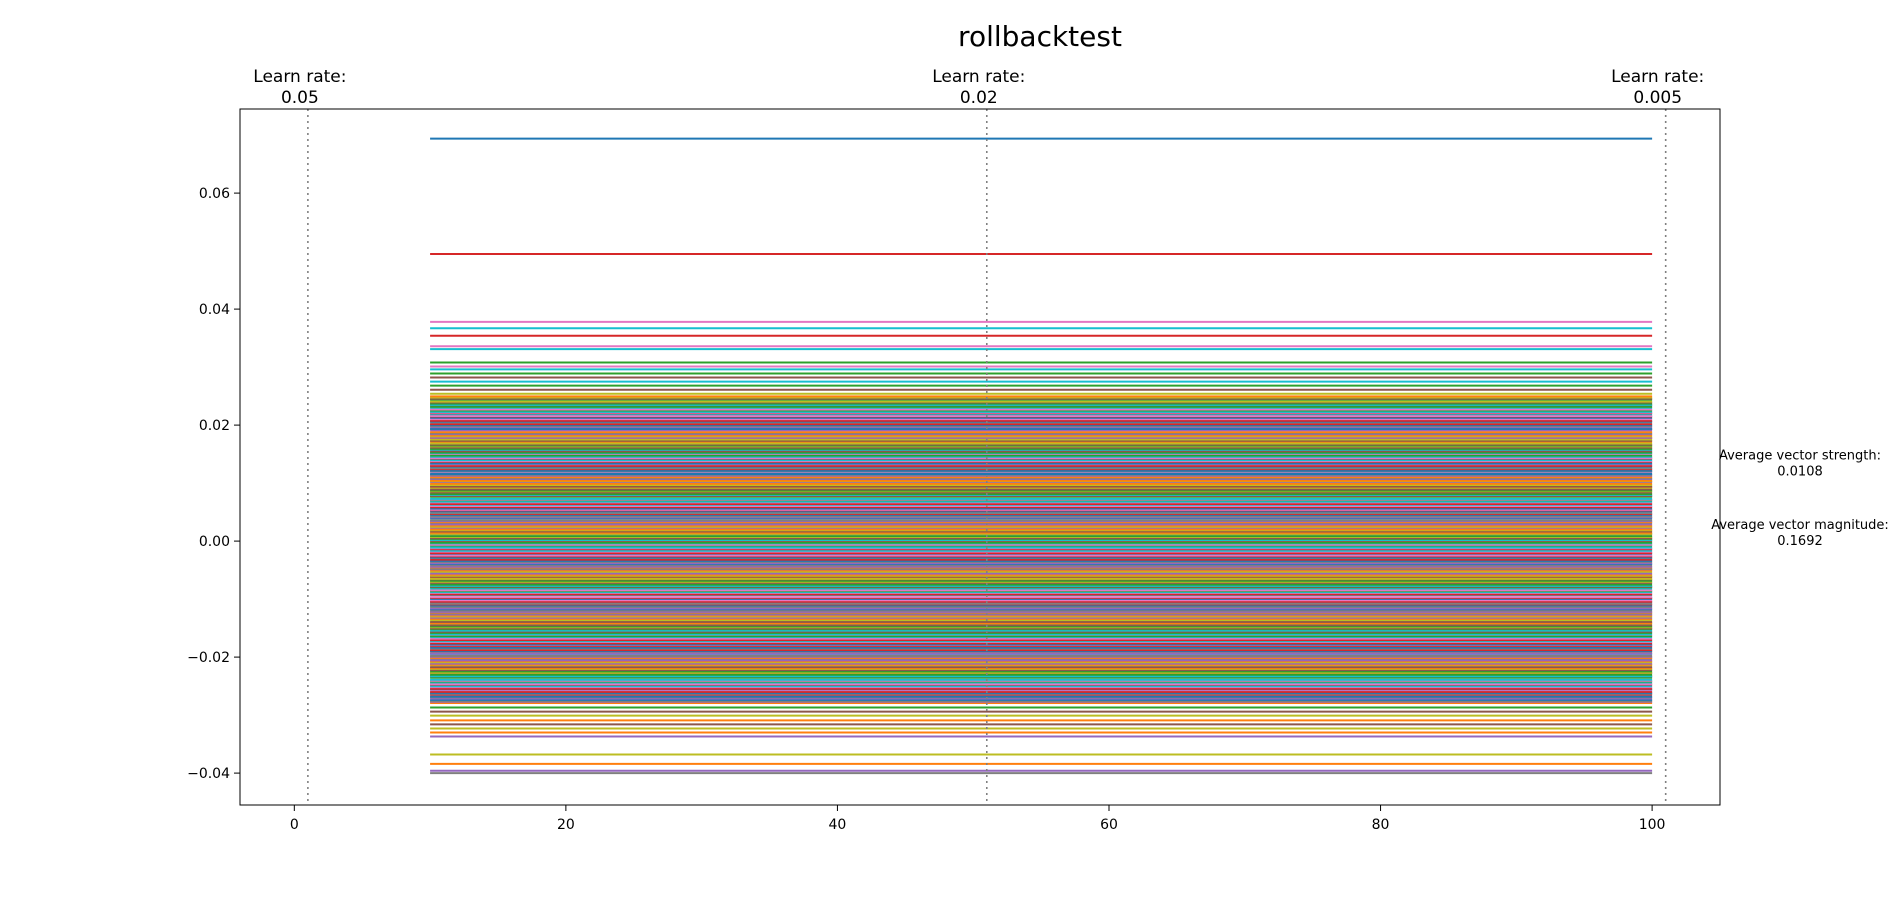  Describe the element at coordinates (213, 484) in the screenshot. I see `y-axis: −0.04 −0.02 0.00 0.02 0.04 0.06` at that location.